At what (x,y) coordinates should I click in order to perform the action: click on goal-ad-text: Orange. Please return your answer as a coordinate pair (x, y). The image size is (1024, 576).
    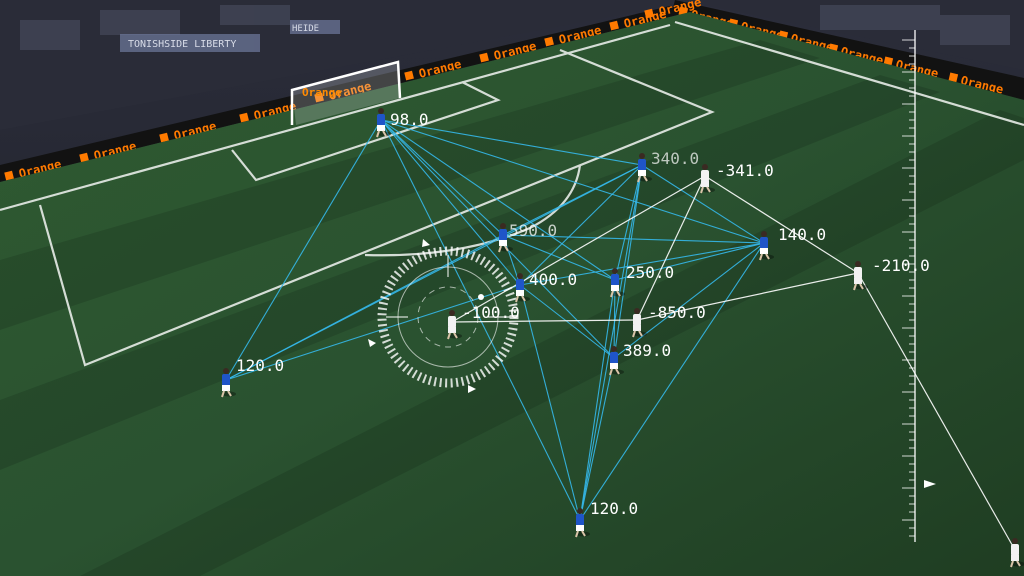
    Looking at the image, I should click on (322, 92).